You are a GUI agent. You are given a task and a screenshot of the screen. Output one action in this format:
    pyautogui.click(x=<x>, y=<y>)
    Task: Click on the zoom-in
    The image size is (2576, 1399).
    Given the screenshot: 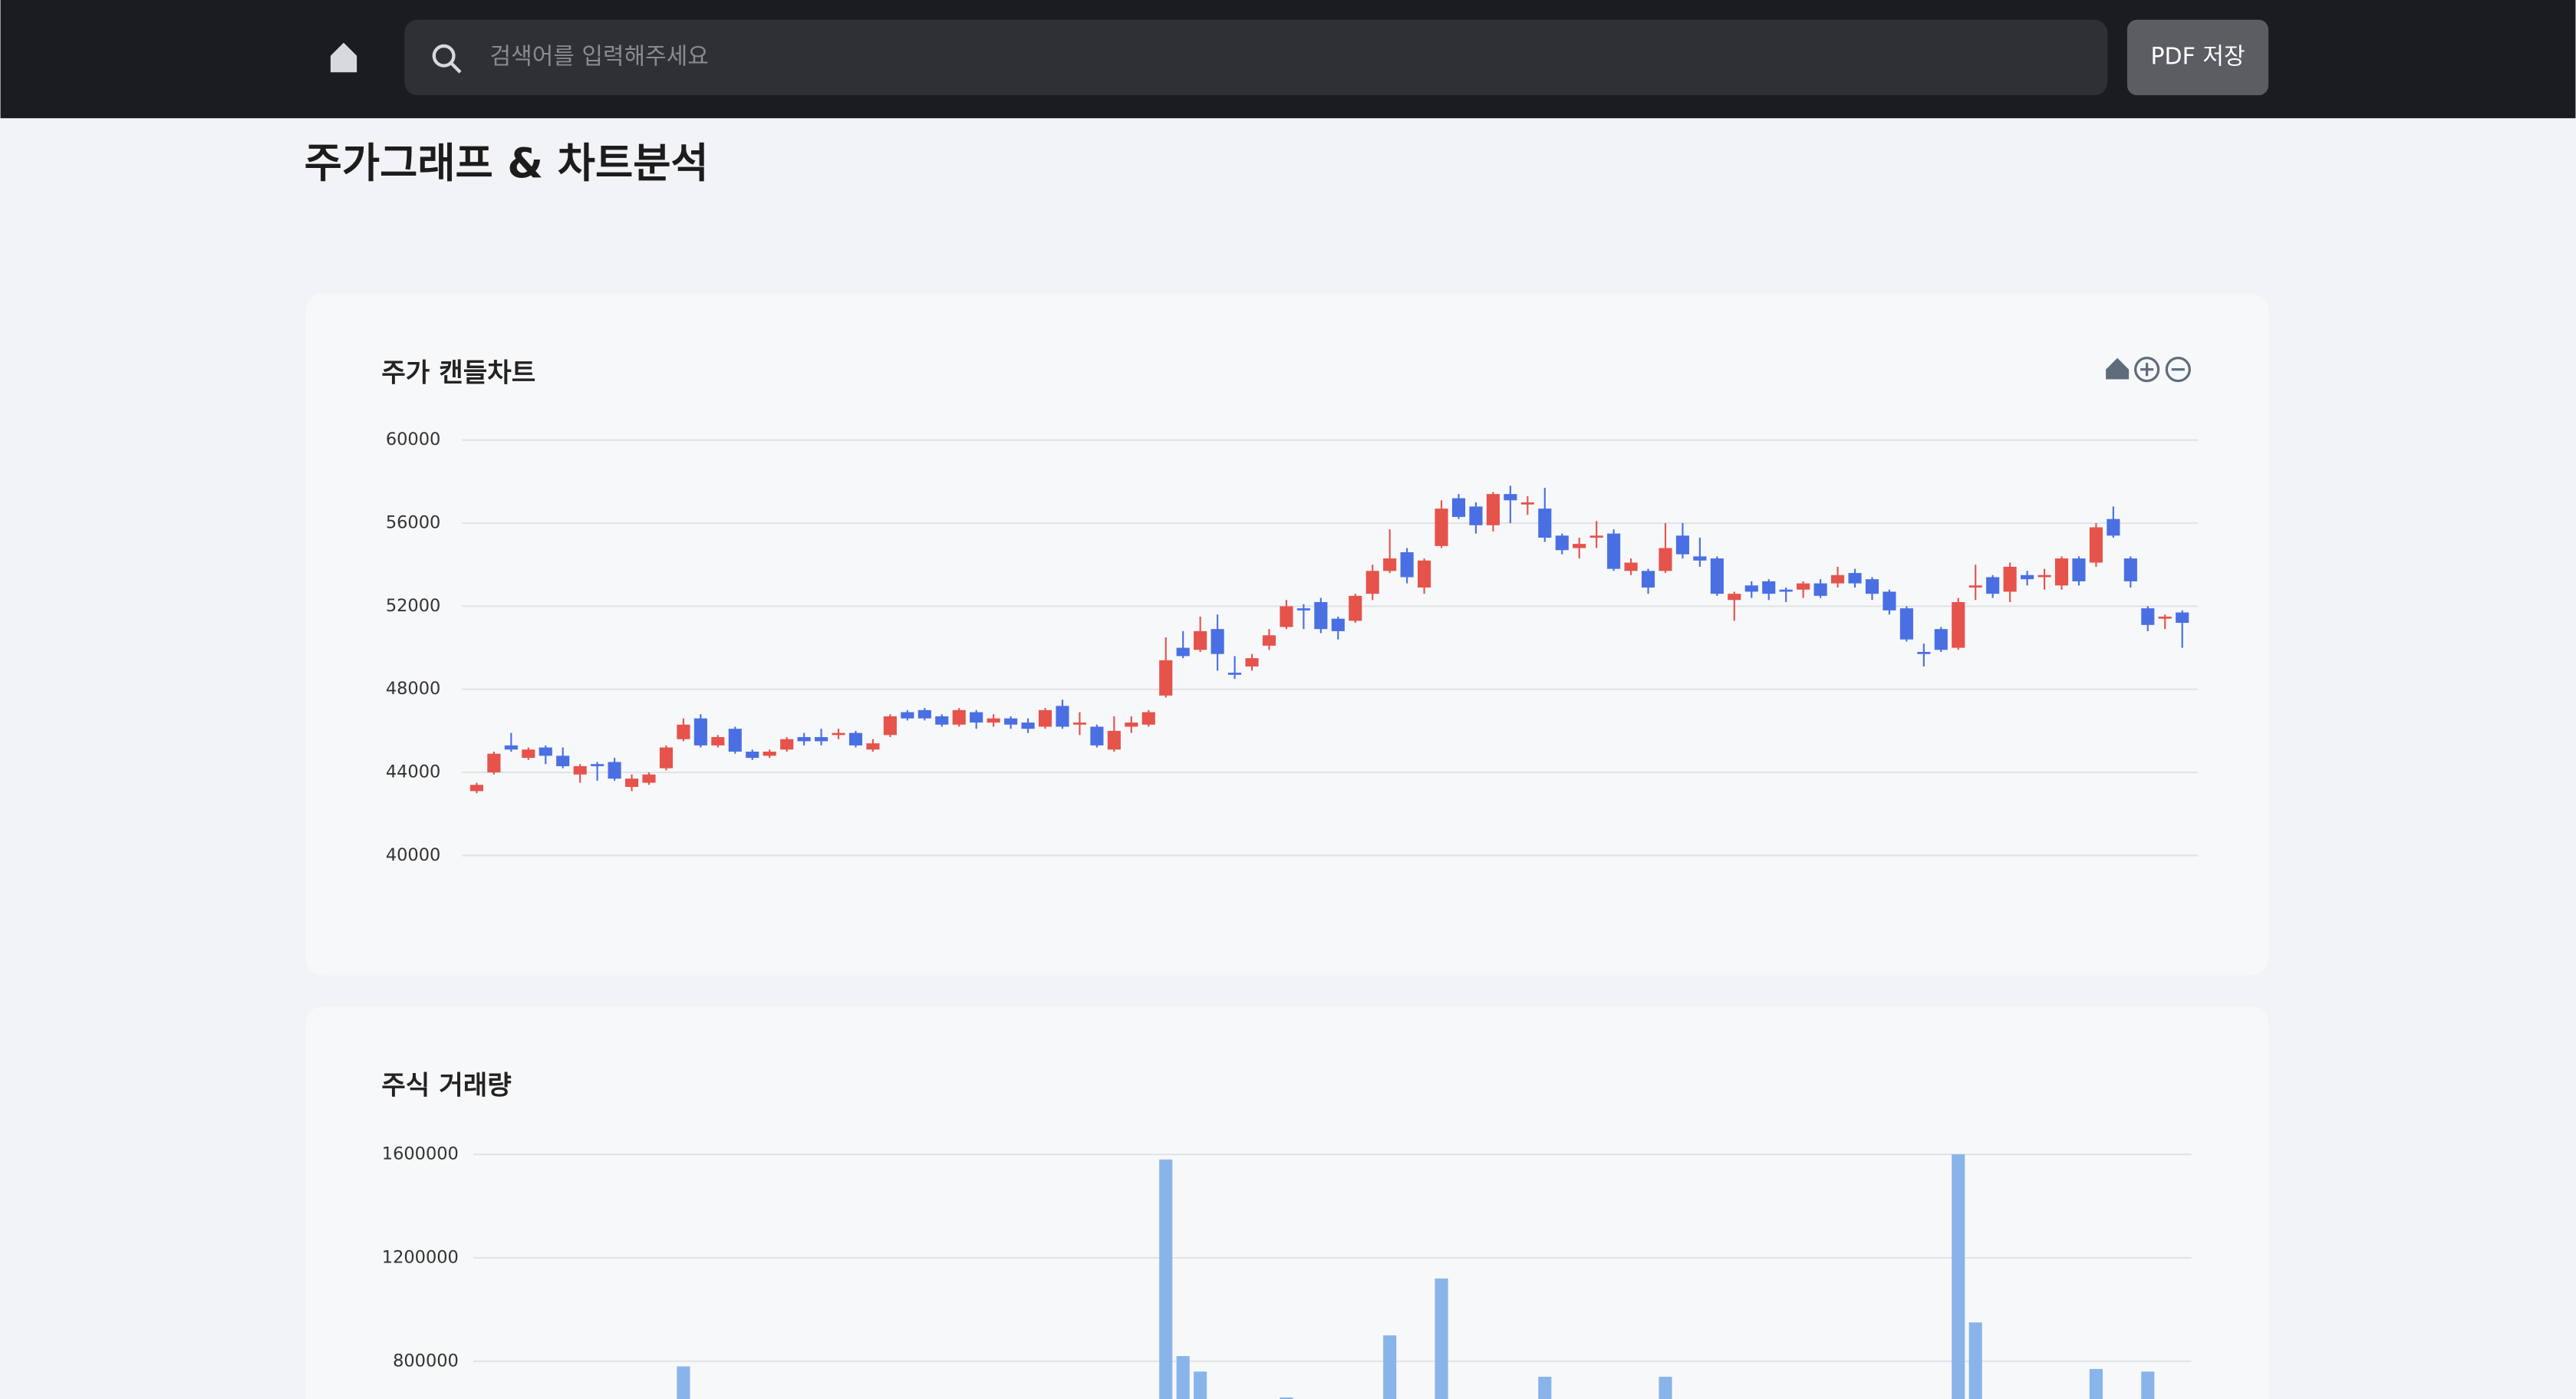 What is the action you would take?
    pyautogui.click(x=2147, y=370)
    